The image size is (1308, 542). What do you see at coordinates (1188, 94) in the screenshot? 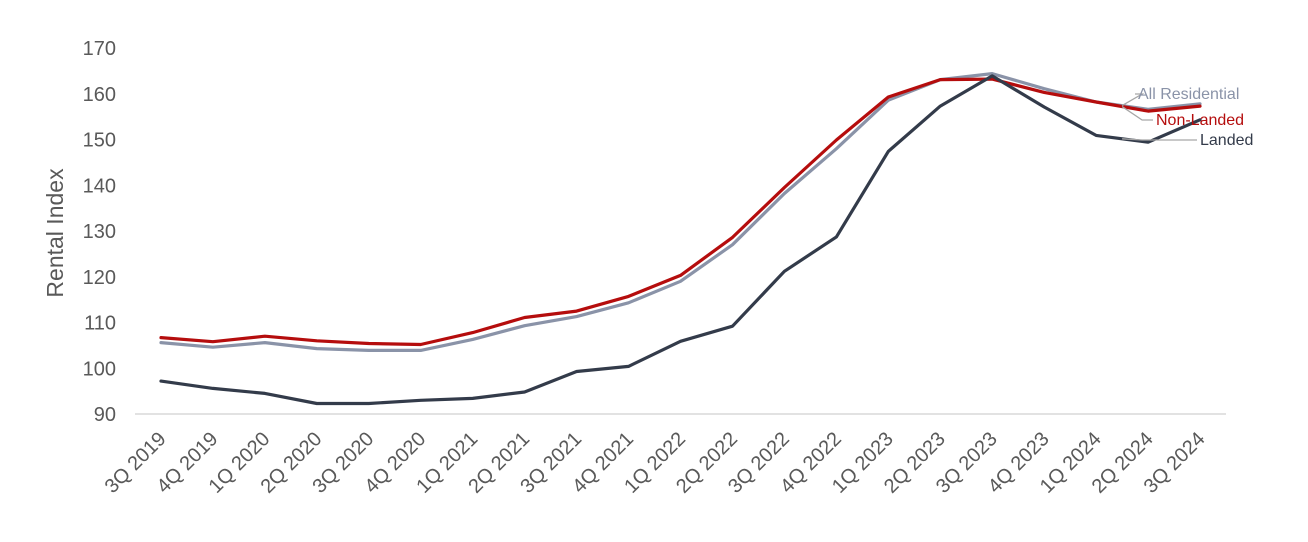
I see `legend-label-all-residential: All Residential` at bounding box center [1188, 94].